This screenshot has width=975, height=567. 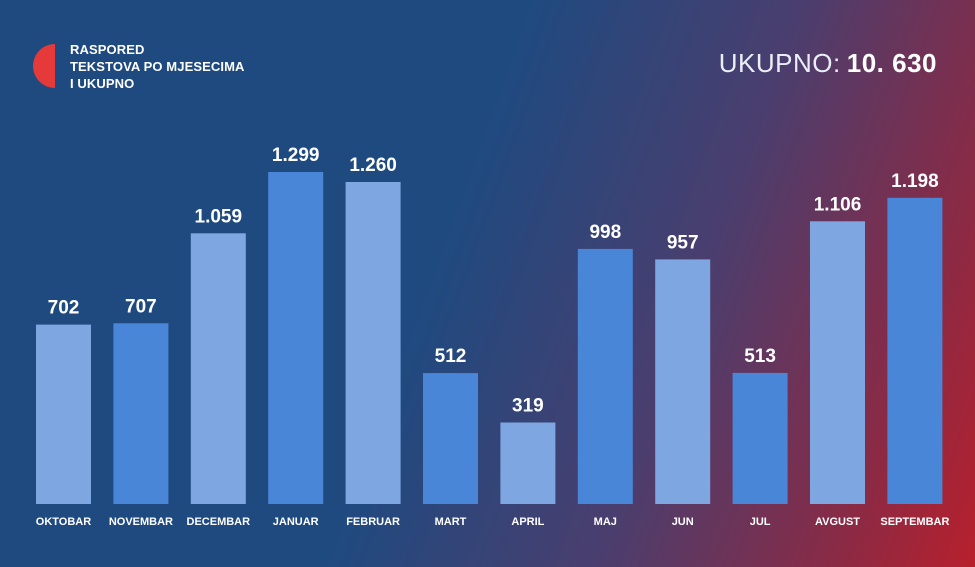 I want to click on bar-avgust, so click(x=837, y=363).